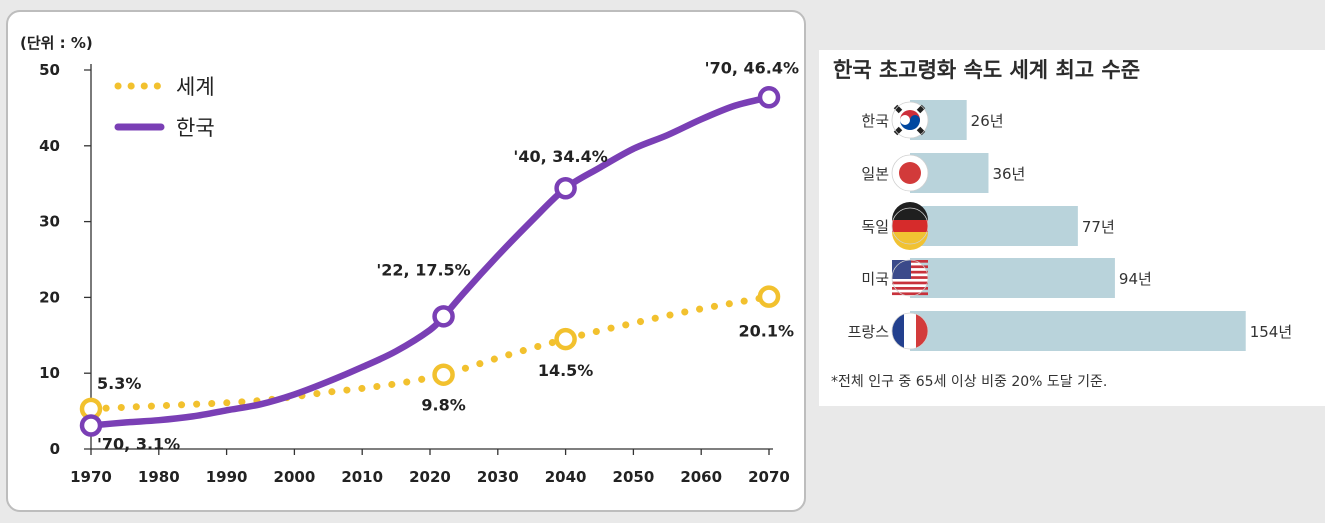 Image resolution: width=1325 pixels, height=523 pixels. Describe the element at coordinates (49, 297) in the screenshot. I see `y-tick-label: 20` at that location.